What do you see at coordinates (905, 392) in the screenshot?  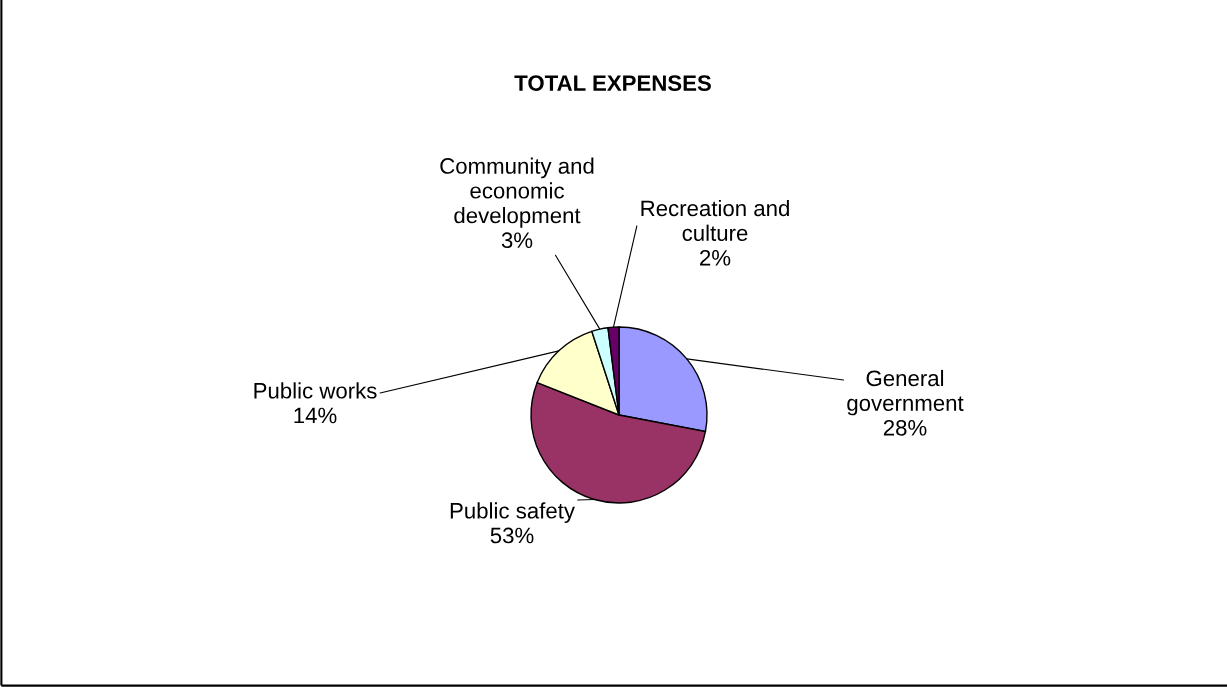 I see `slice-label: General government` at bounding box center [905, 392].